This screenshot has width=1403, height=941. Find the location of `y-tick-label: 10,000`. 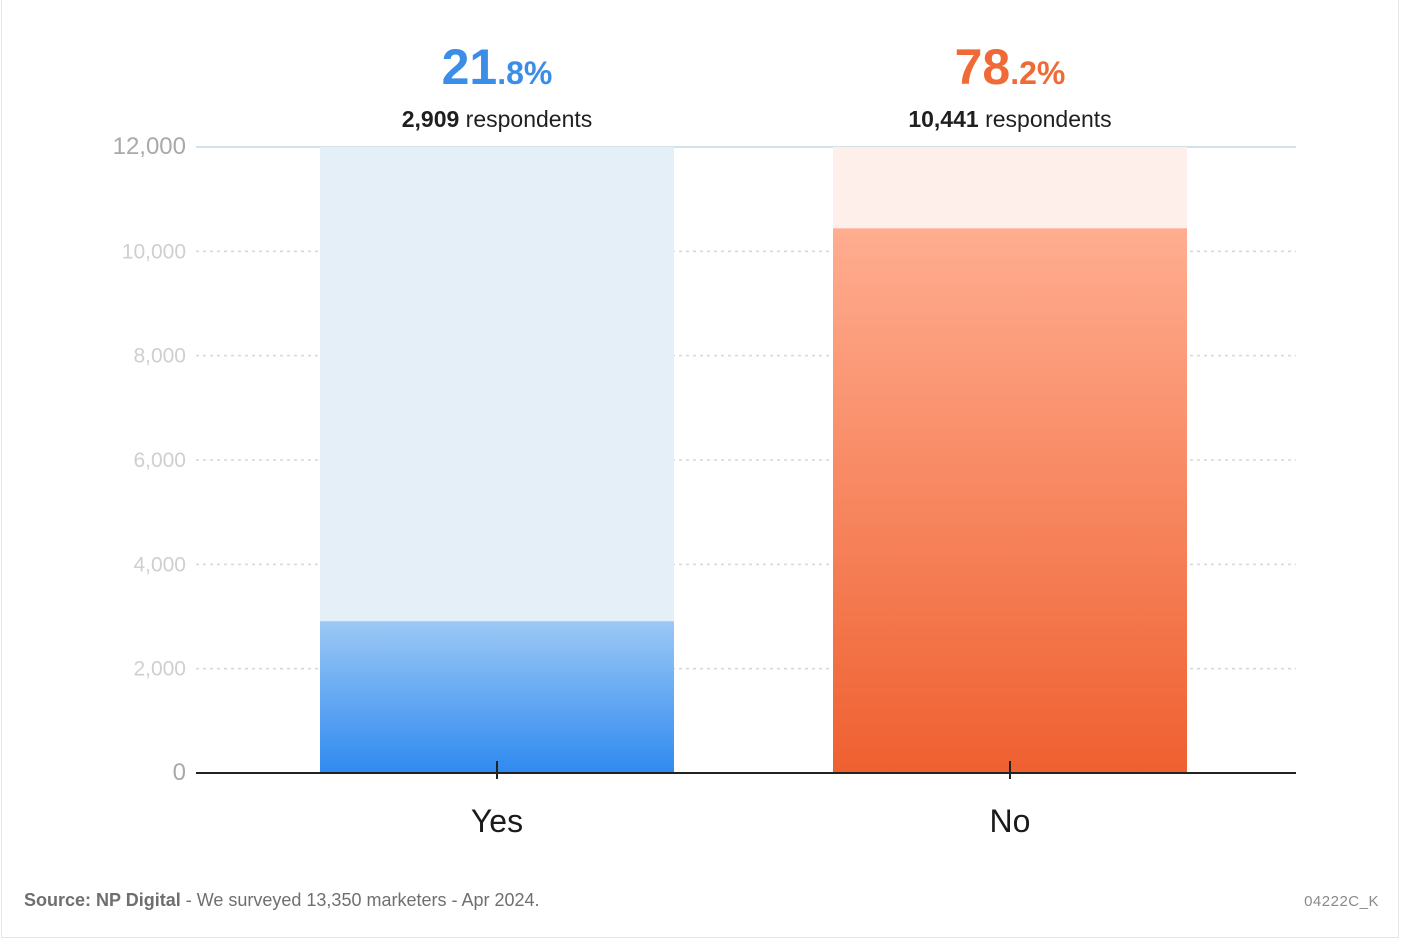

y-tick-label: 10,000 is located at coordinates (154, 251).